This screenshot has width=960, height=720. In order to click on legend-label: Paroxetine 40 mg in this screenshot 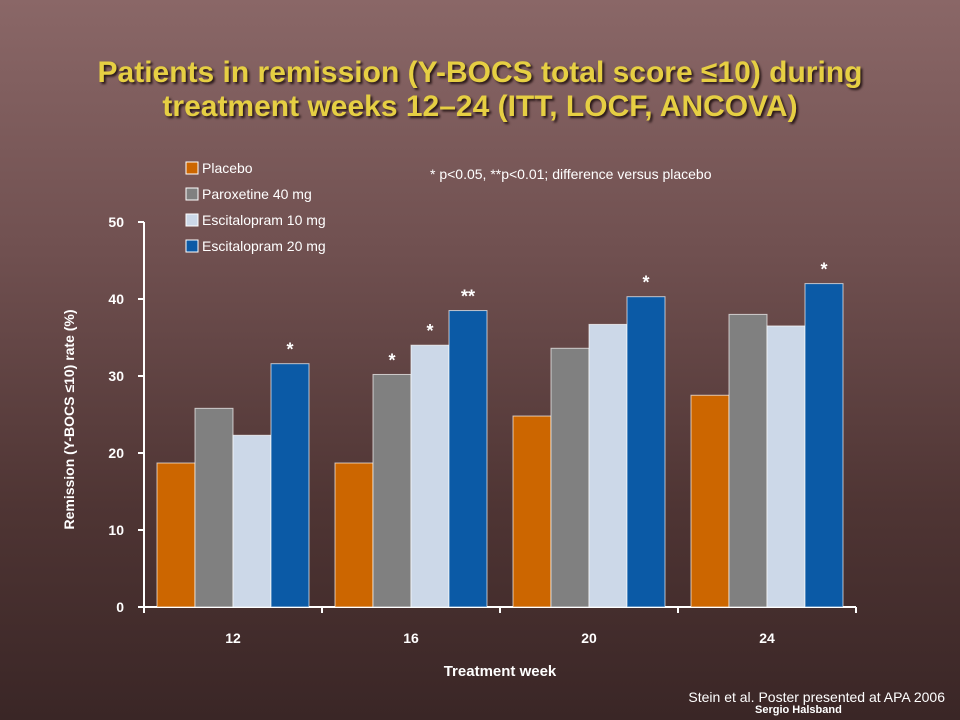, I will do `click(257, 194)`.